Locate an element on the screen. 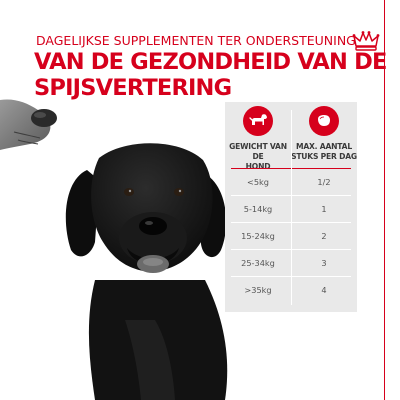 The width and height of the screenshot is (400, 400). table-row: <5kg 1/2 is located at coordinates (291, 182).